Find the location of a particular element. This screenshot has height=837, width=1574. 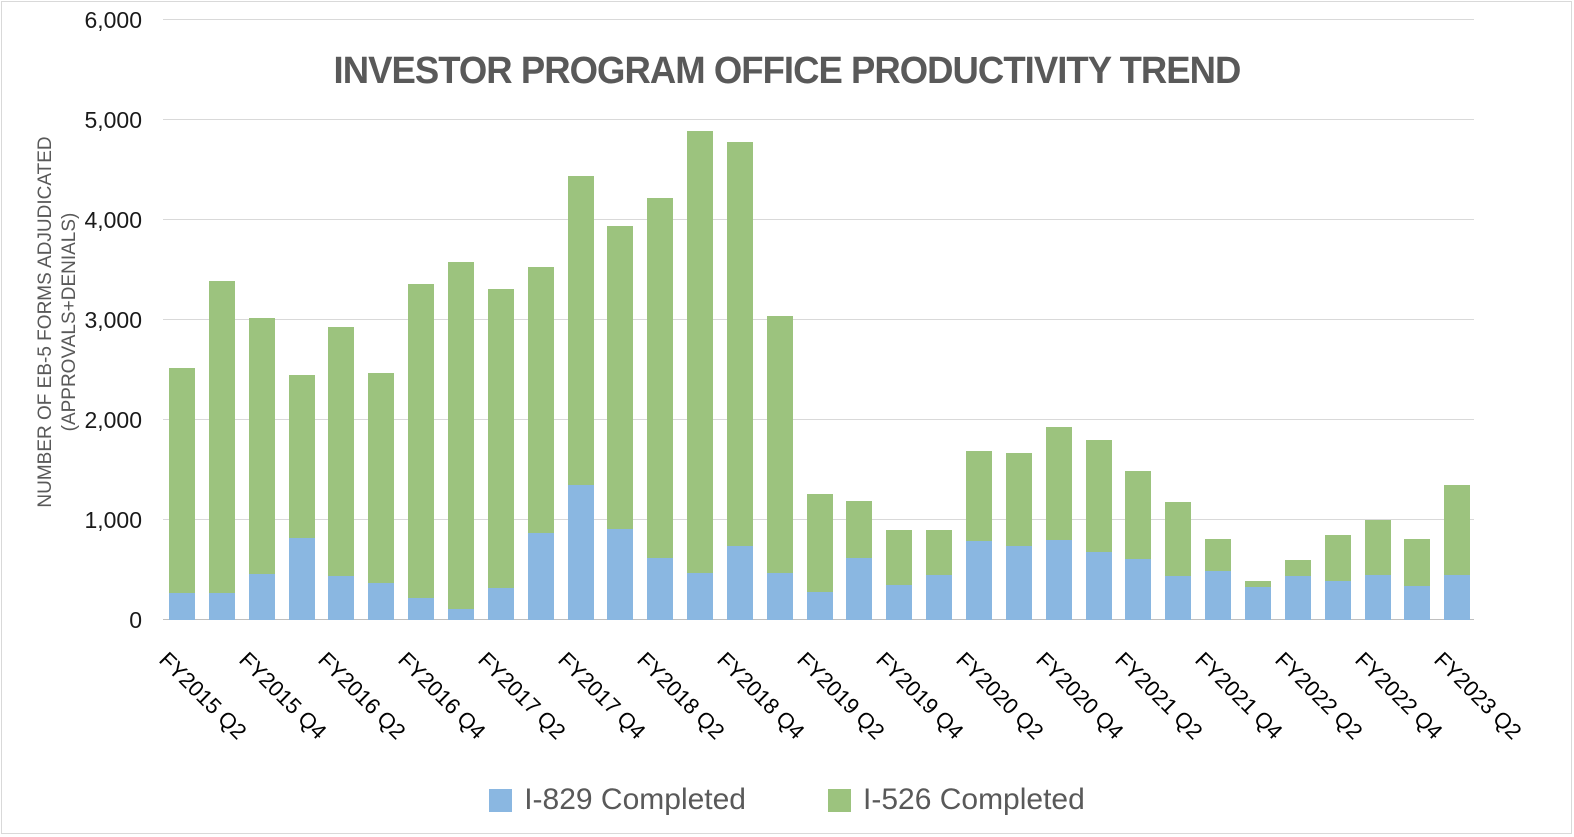

bar-fy2023-q1 is located at coordinates (1417, 579).